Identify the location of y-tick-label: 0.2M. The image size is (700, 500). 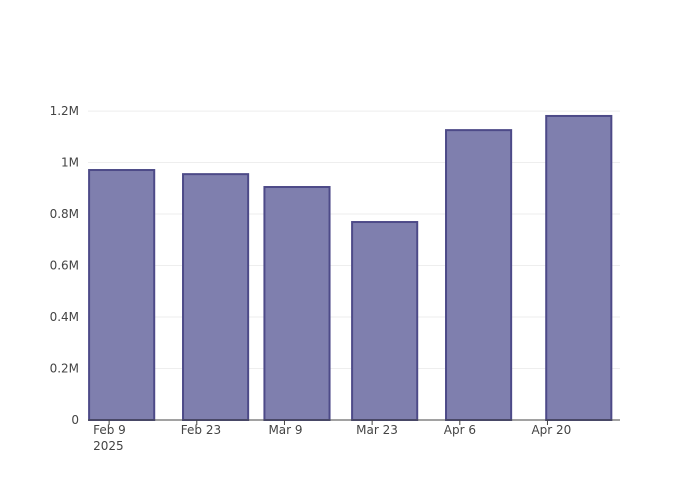
(64, 369).